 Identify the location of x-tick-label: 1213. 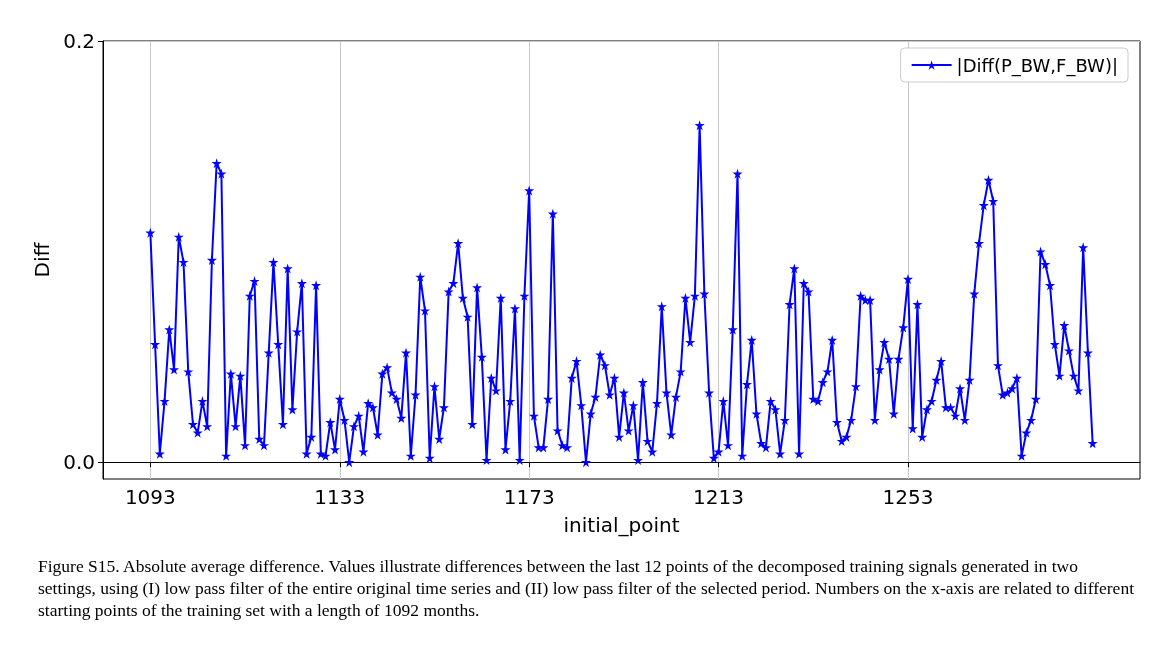
(719, 497).